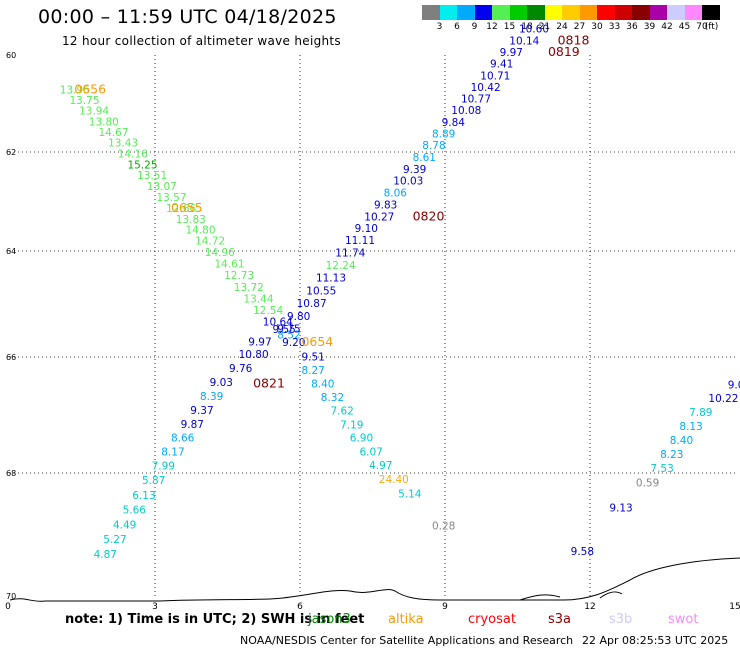  I want to click on wave-height-label: 5.27, so click(114, 540).